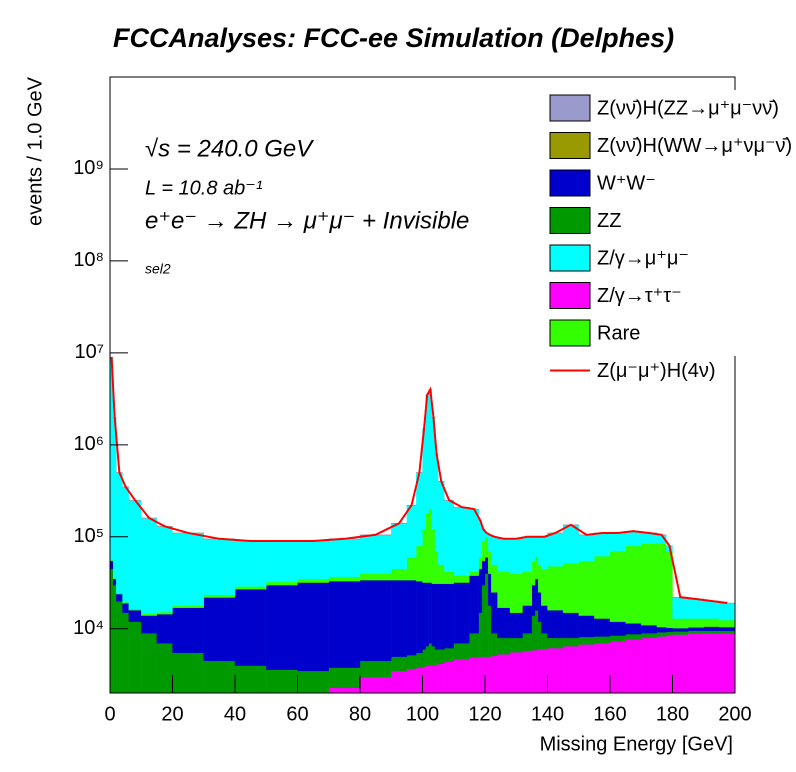 This screenshot has width=796, height=772. What do you see at coordinates (618, 333) in the screenshot?
I see `legend-label: Rare` at bounding box center [618, 333].